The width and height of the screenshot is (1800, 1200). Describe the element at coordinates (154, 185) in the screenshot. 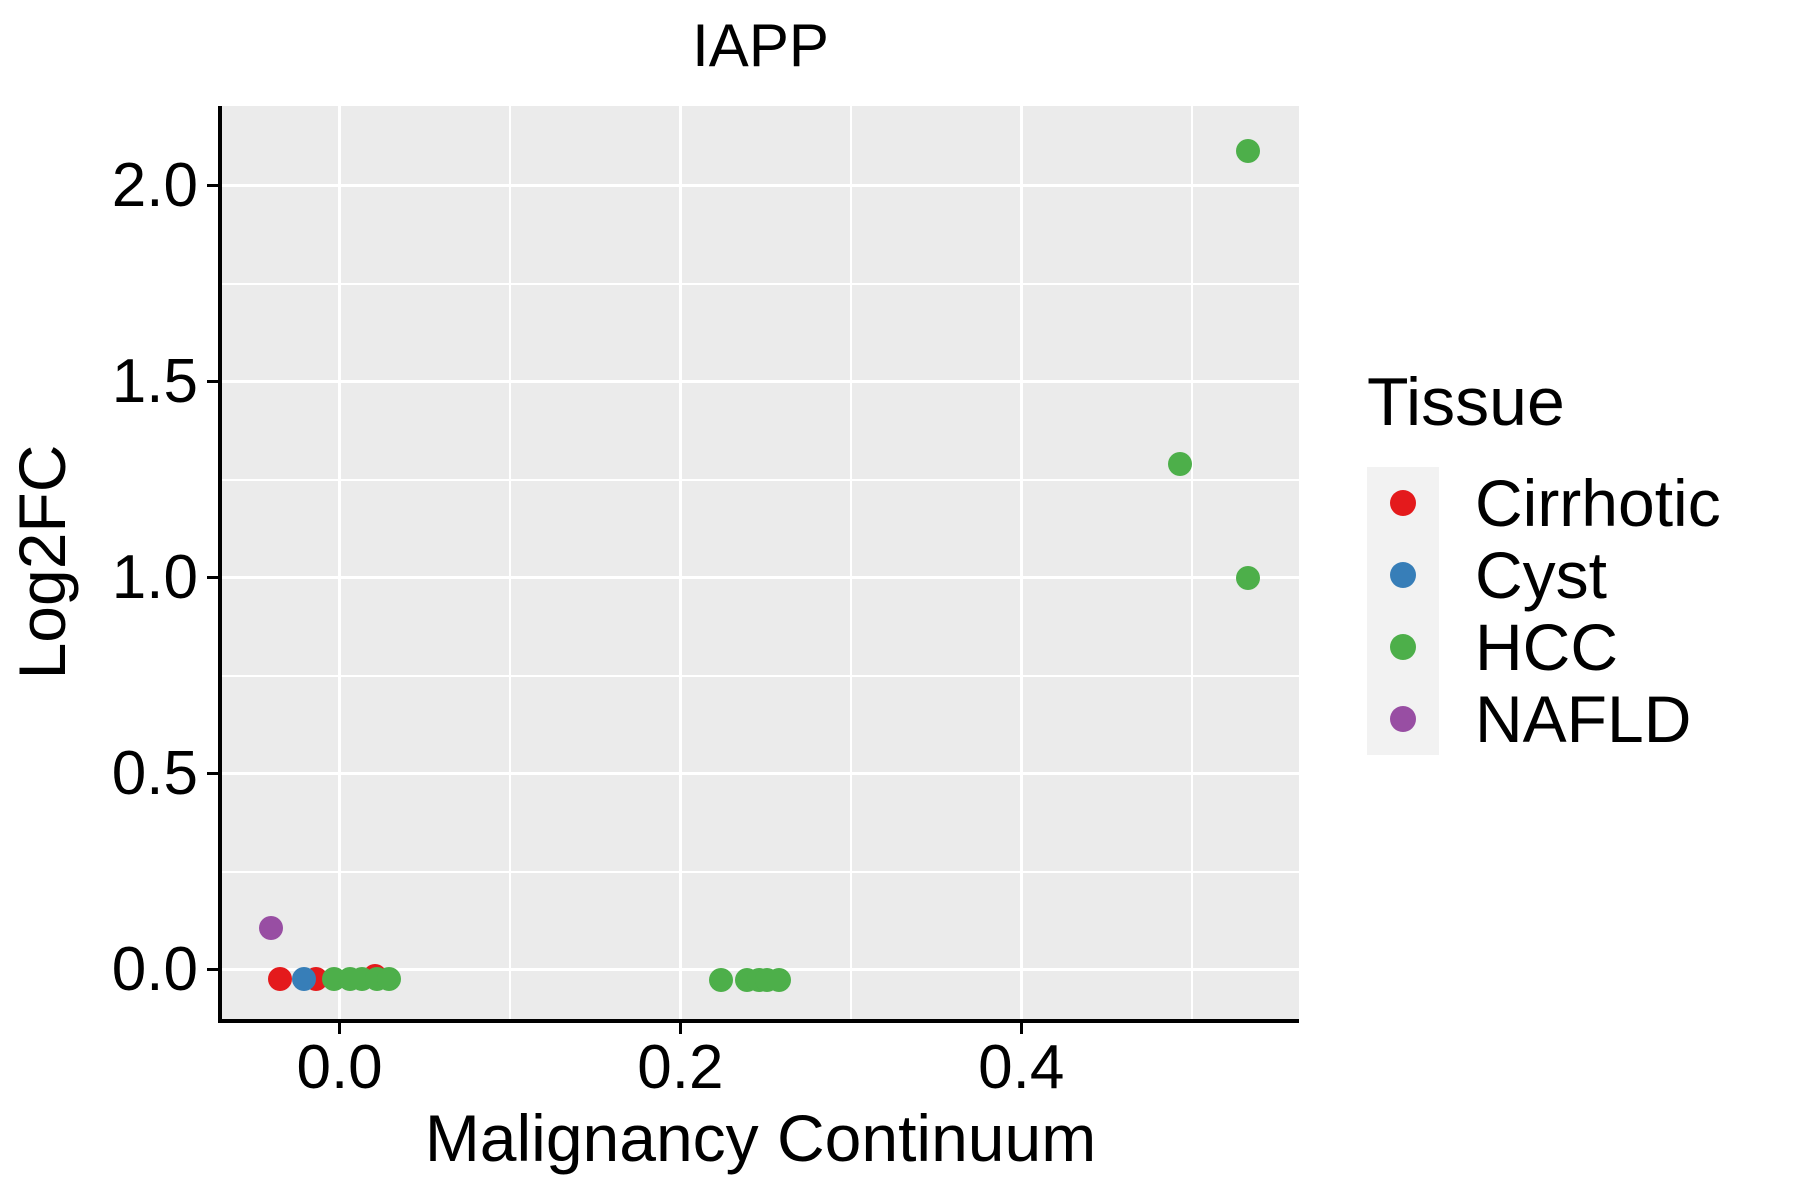

I see `y-tick-label: 2.0` at that location.